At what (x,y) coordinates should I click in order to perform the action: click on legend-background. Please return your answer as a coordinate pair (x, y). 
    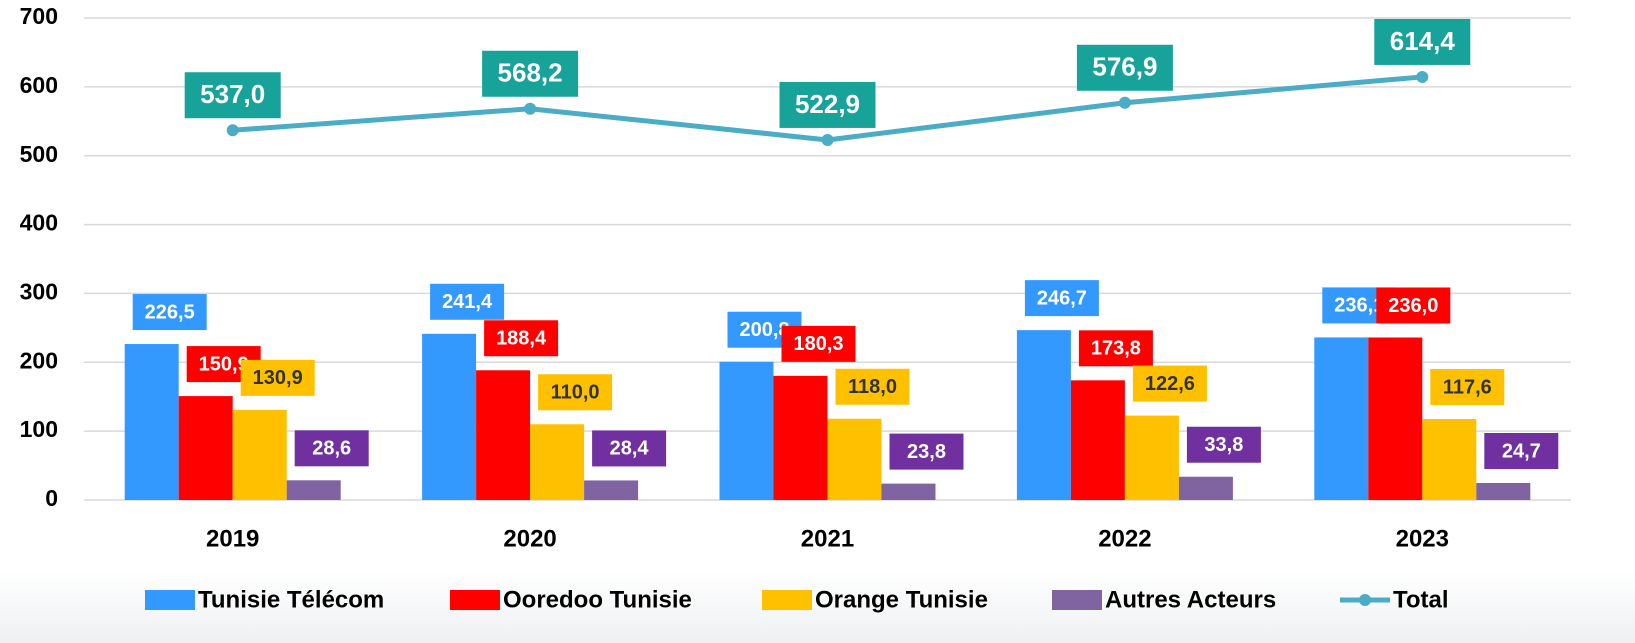
    Looking at the image, I should click on (817, 606).